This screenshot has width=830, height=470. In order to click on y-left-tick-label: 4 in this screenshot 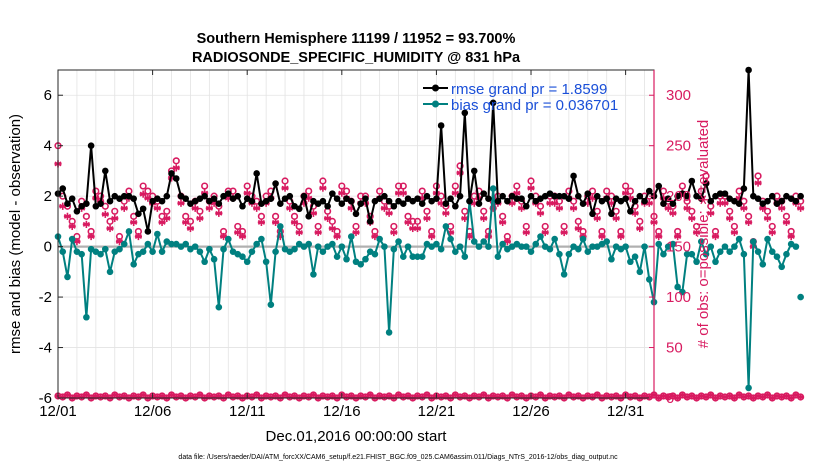, I will do `click(48, 146)`.